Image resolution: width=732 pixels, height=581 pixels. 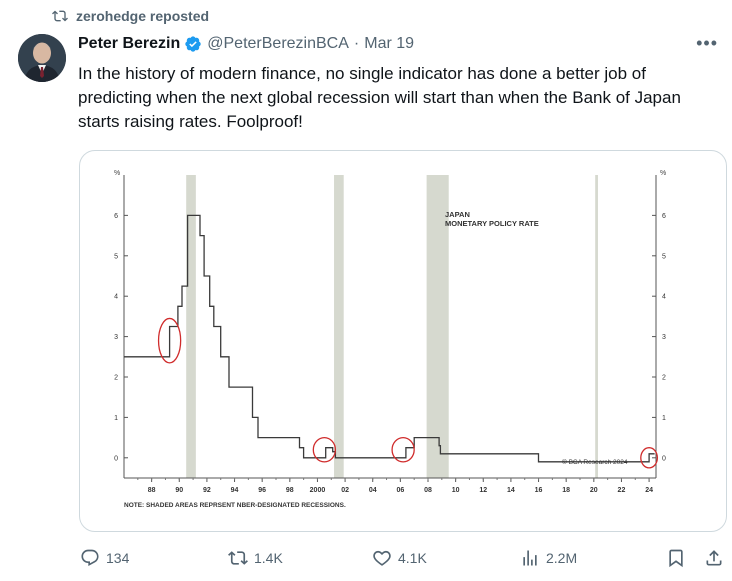 I want to click on repost-count: 1.4K, so click(x=268, y=558).